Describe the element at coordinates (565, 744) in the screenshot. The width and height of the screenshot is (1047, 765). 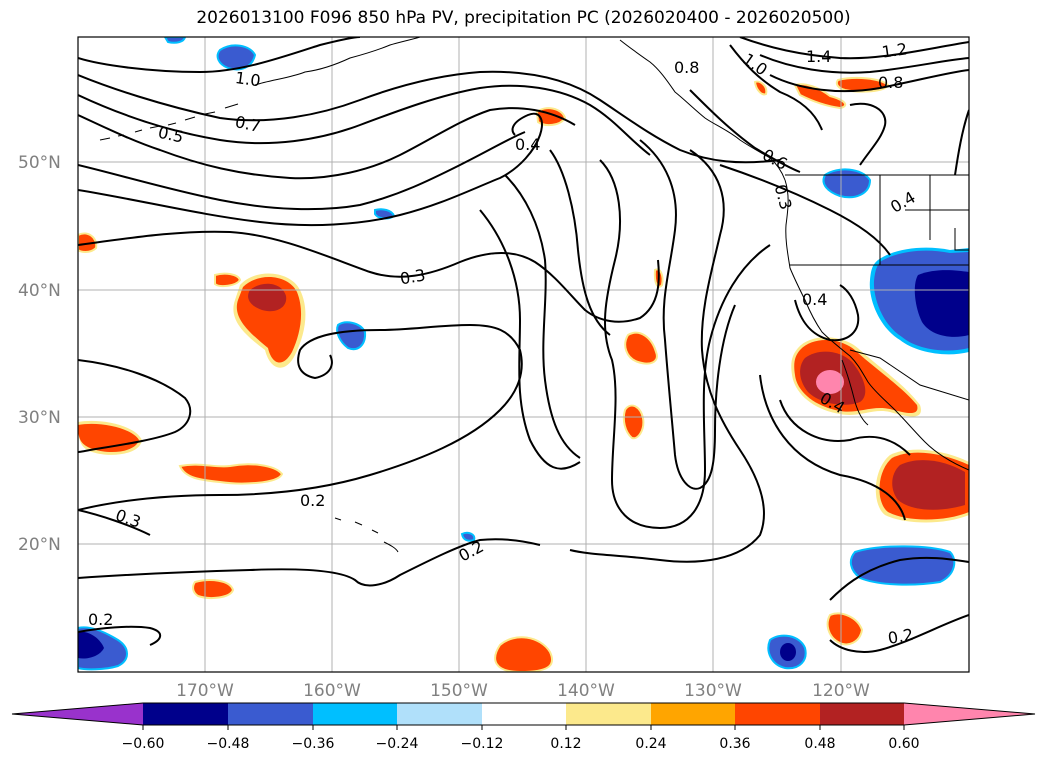
I see `colorbar-tick-label: 0.12` at that location.